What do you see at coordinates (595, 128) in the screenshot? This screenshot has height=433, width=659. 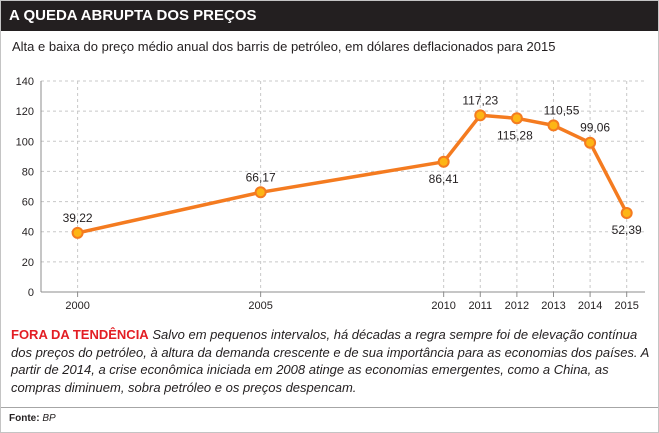 I see `data-label: 99,06` at bounding box center [595, 128].